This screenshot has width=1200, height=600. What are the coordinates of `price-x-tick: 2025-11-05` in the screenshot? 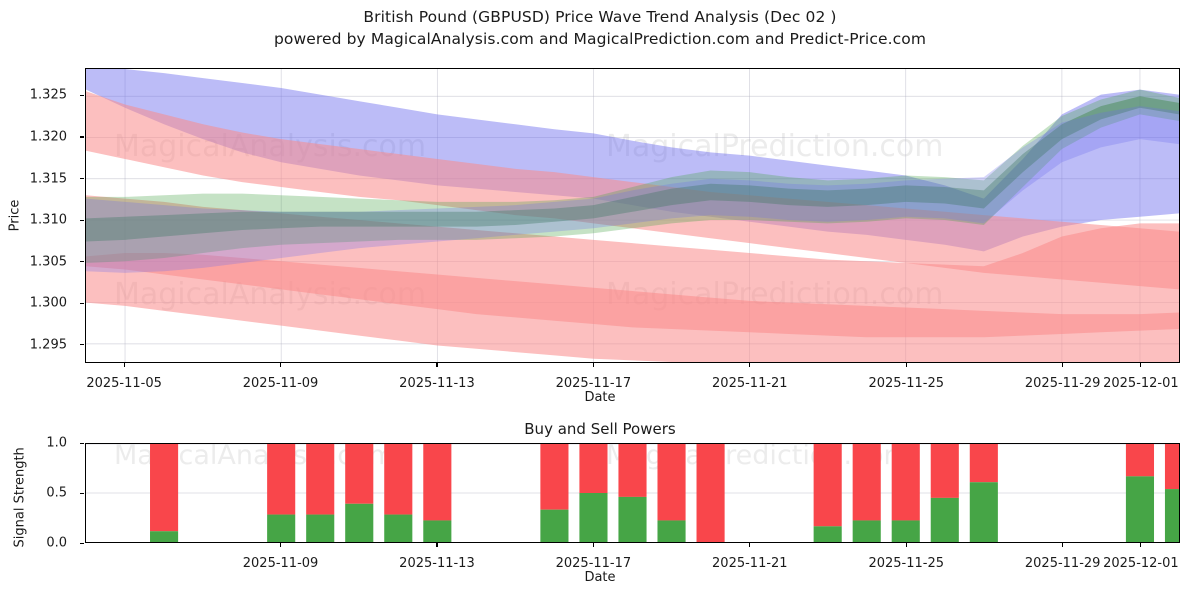 It's located at (124, 383).